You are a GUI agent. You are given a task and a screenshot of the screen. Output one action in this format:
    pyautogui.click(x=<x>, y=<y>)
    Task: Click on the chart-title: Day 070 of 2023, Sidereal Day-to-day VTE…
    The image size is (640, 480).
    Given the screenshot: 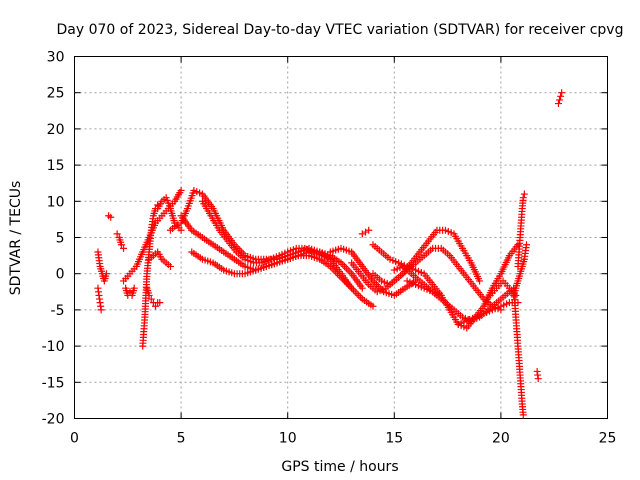 What is the action you would take?
    pyautogui.click(x=340, y=30)
    